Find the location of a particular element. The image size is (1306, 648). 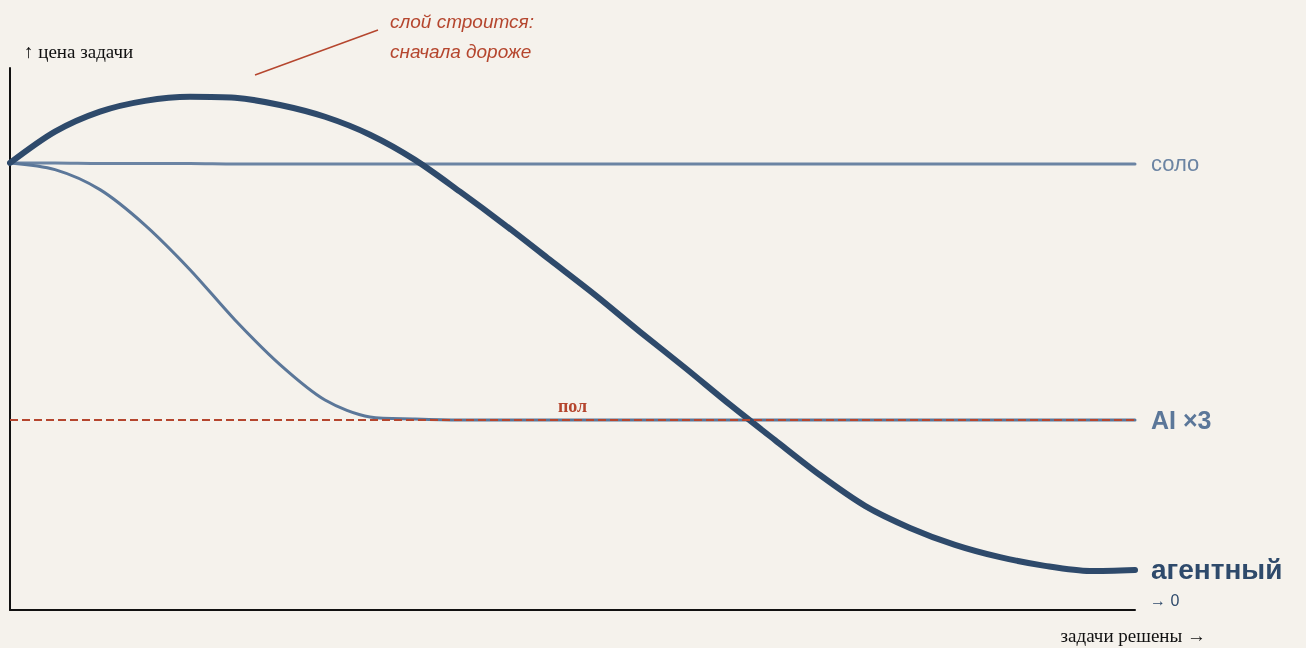

text: слой строится: сначала дороже is located at coordinates (462, 36).